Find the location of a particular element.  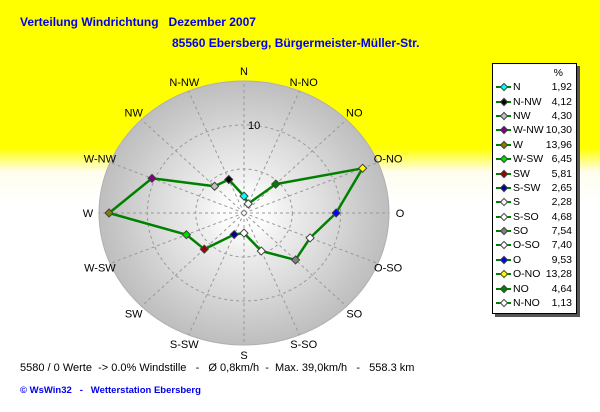

data-marker-NO is located at coordinates (276, 184).